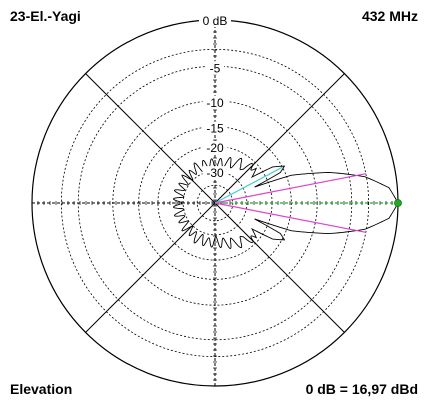 The image size is (430, 407). I want to click on radial-label: -15, so click(215, 129).